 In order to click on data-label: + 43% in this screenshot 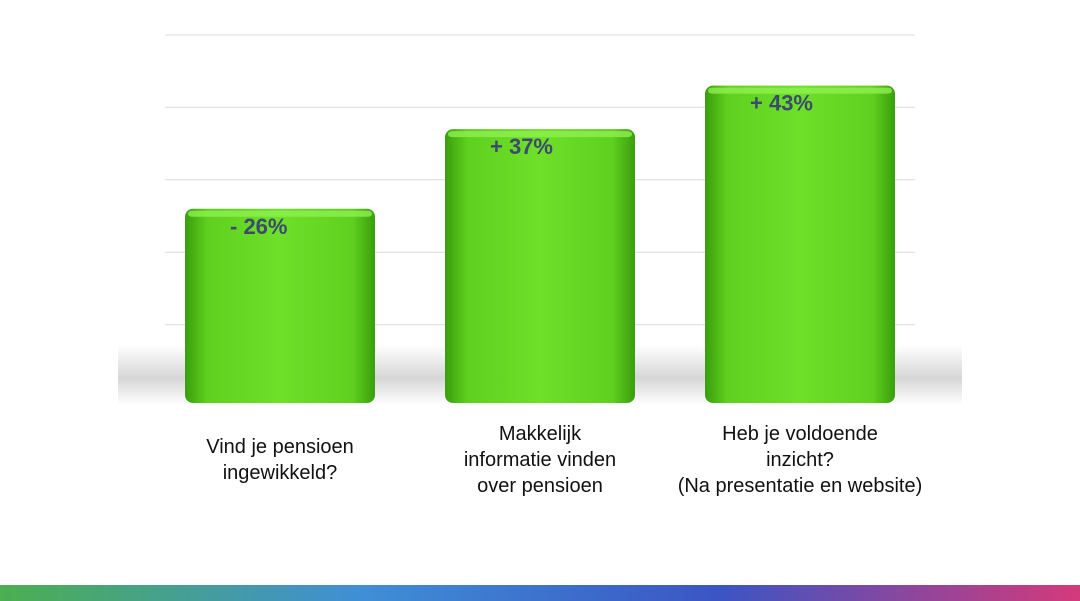, I will do `click(781, 103)`.